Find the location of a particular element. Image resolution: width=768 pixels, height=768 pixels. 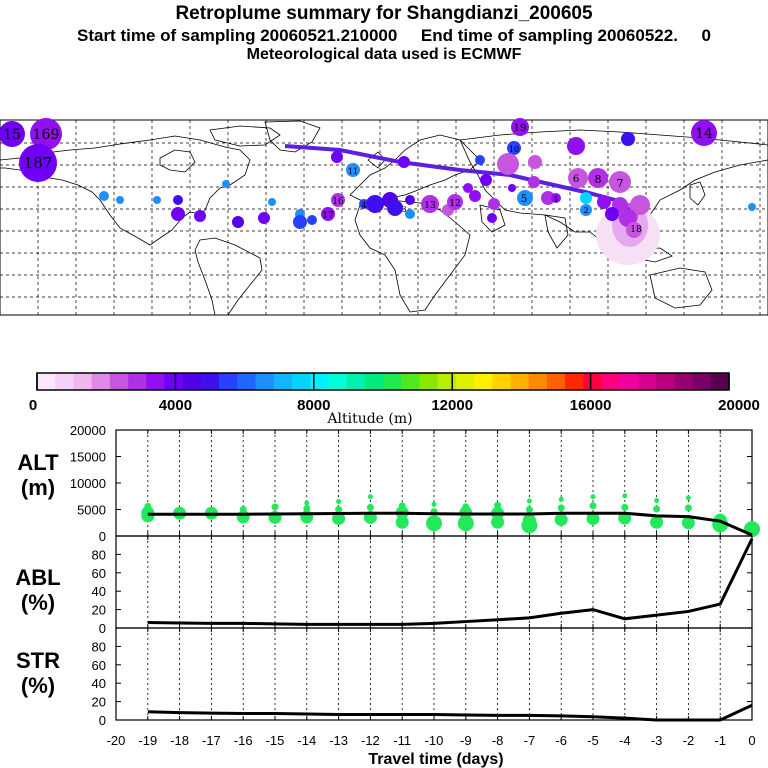

cluster-label: 2 is located at coordinates (585, 210).